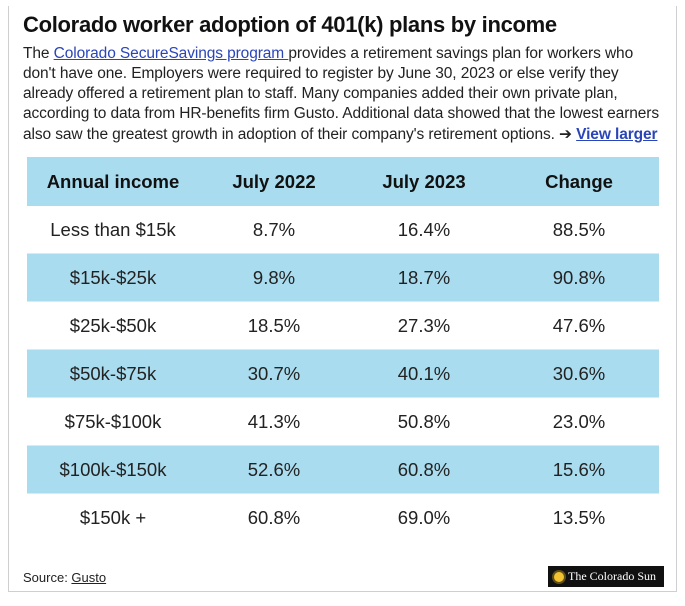  Describe the element at coordinates (113, 421) in the screenshot. I see `cell-income: $75k-$100k` at that location.